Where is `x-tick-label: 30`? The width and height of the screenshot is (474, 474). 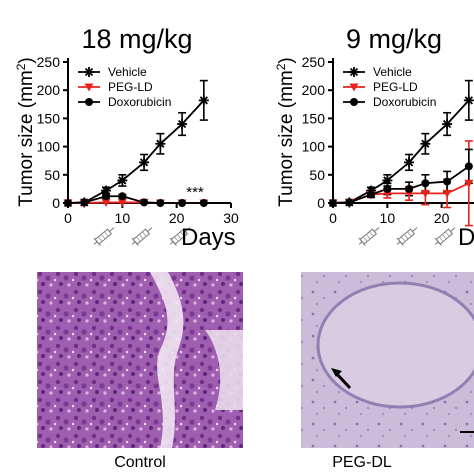 x-tick-label: 30 is located at coordinates (231, 218).